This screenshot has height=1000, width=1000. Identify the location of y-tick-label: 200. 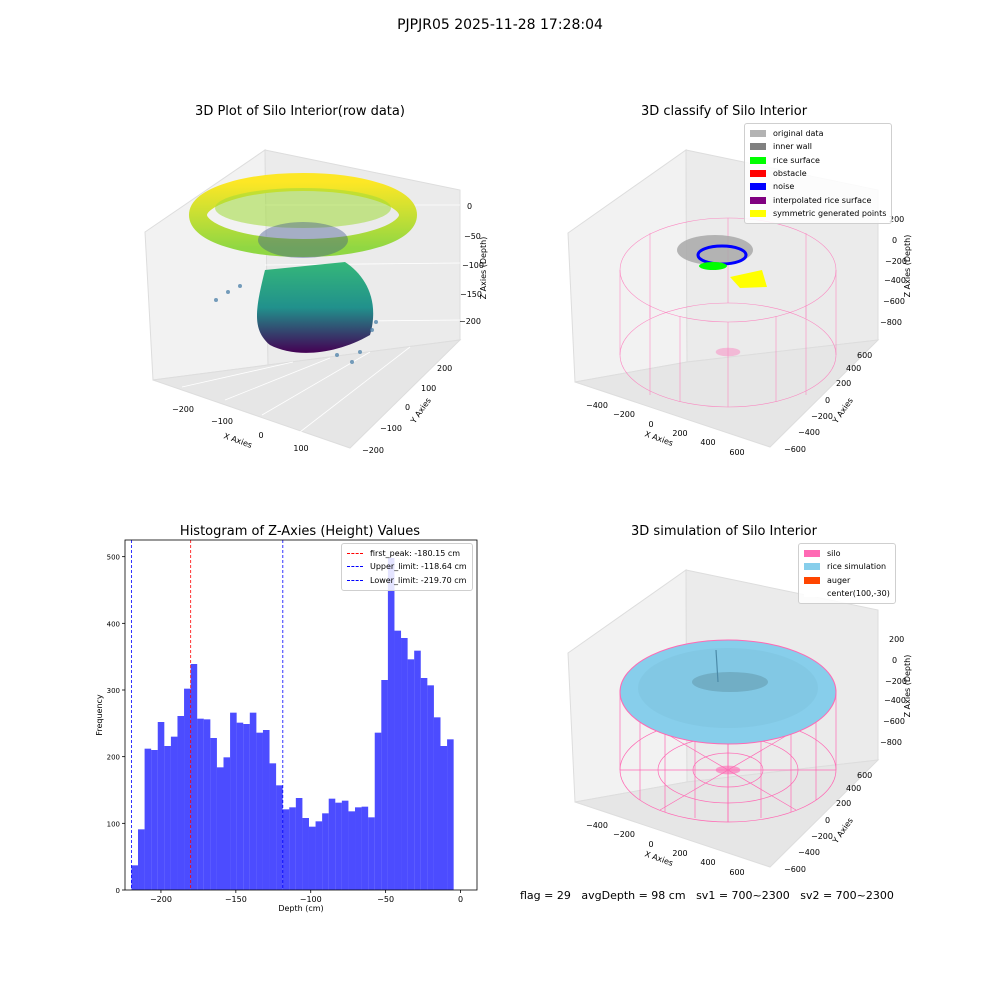
(113, 758).